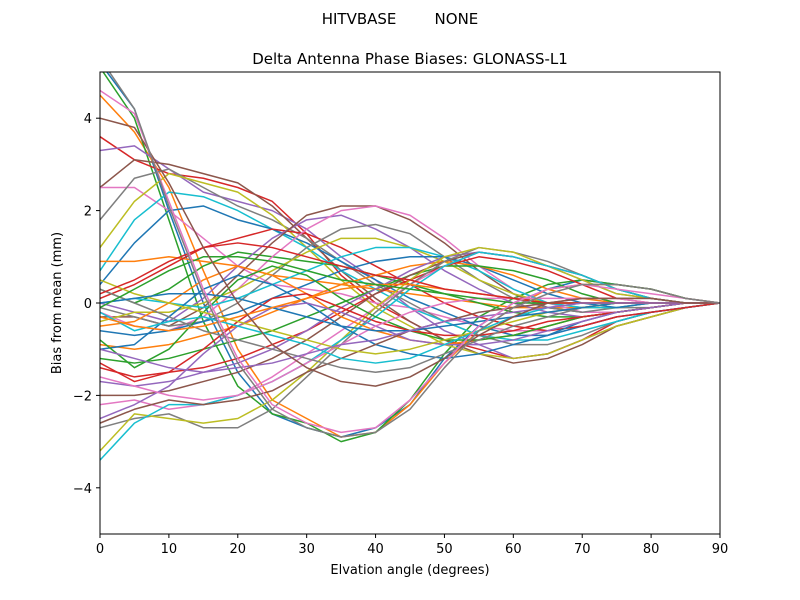 The height and width of the screenshot is (600, 800). What do you see at coordinates (375, 549) in the screenshot?
I see `x-tick-label: 40` at bounding box center [375, 549].